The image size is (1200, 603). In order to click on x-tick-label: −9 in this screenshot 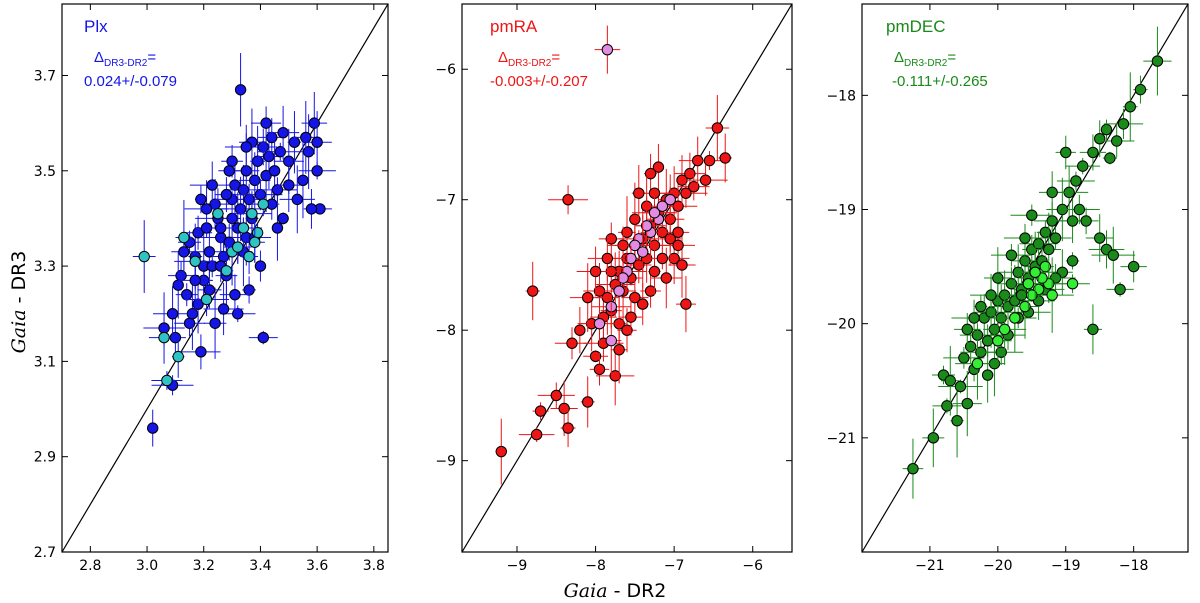, I will do `click(517, 566)`.